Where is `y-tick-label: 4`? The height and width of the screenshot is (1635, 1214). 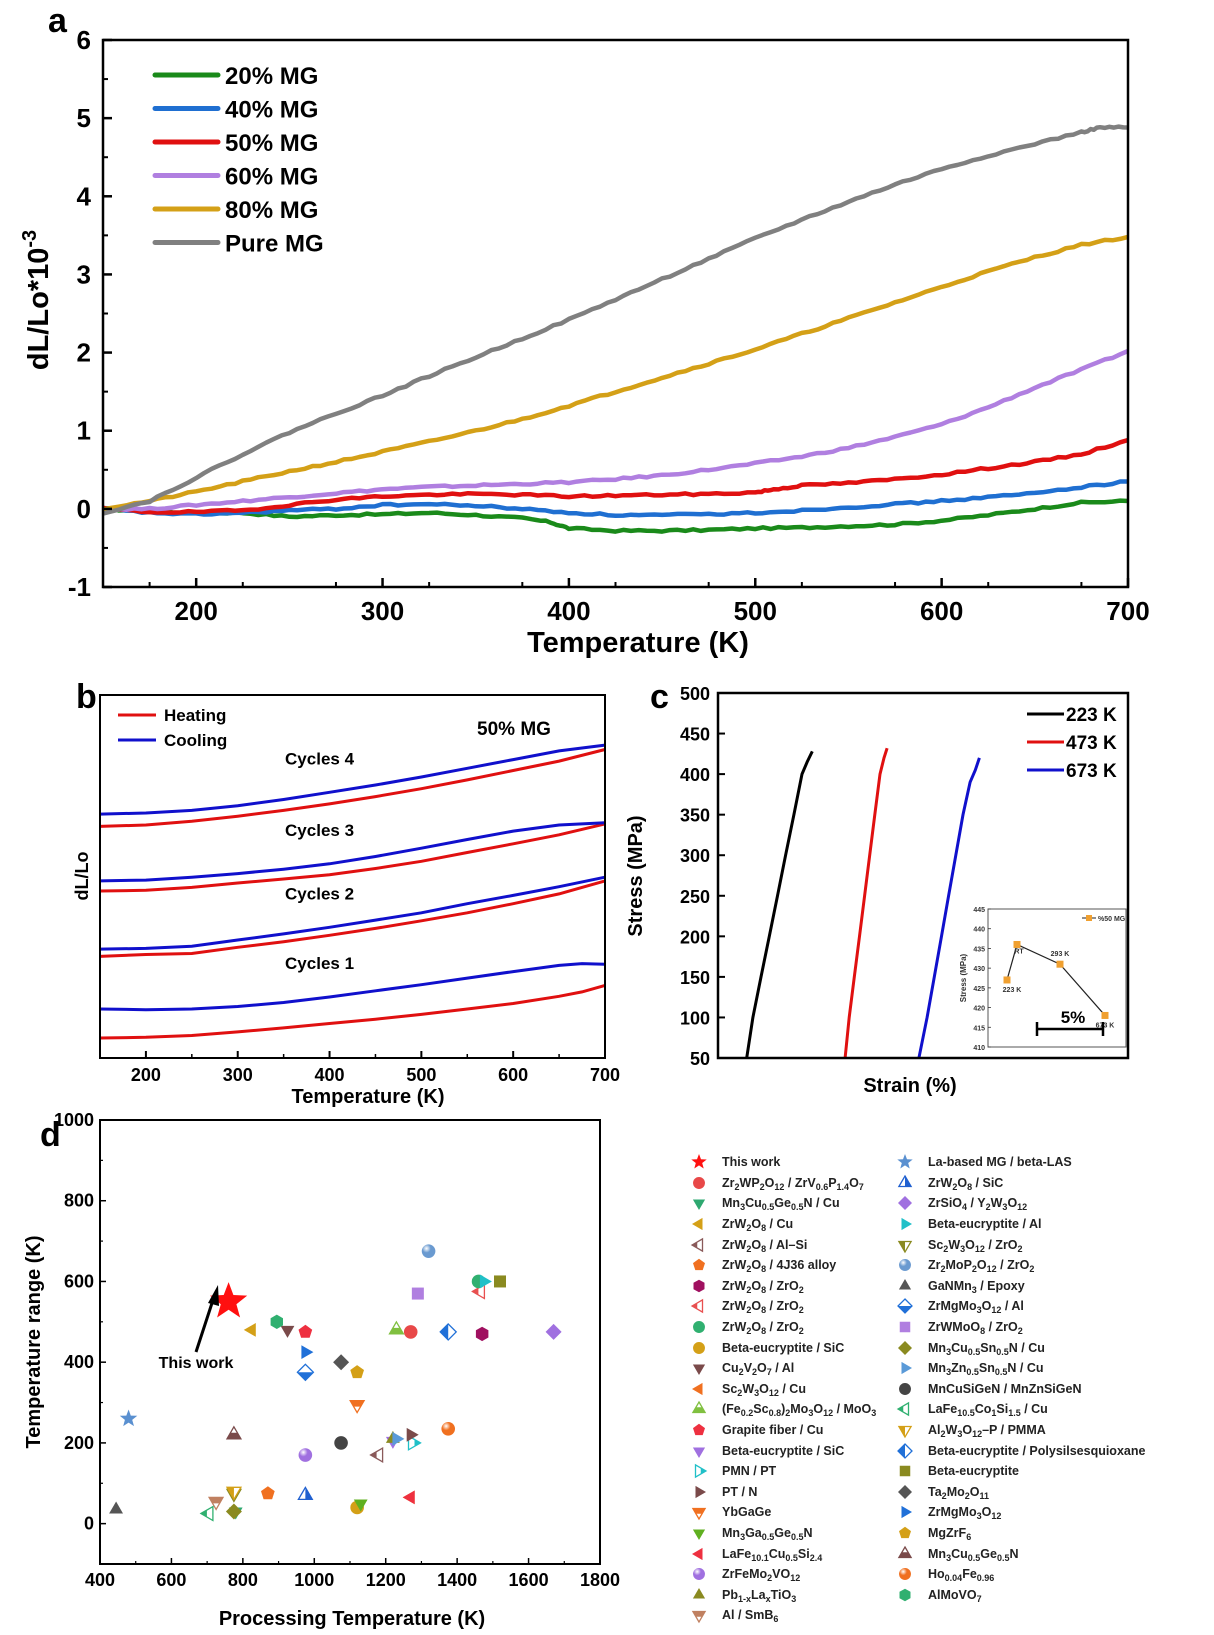
y-tick-label: 4 is located at coordinates (84, 196).